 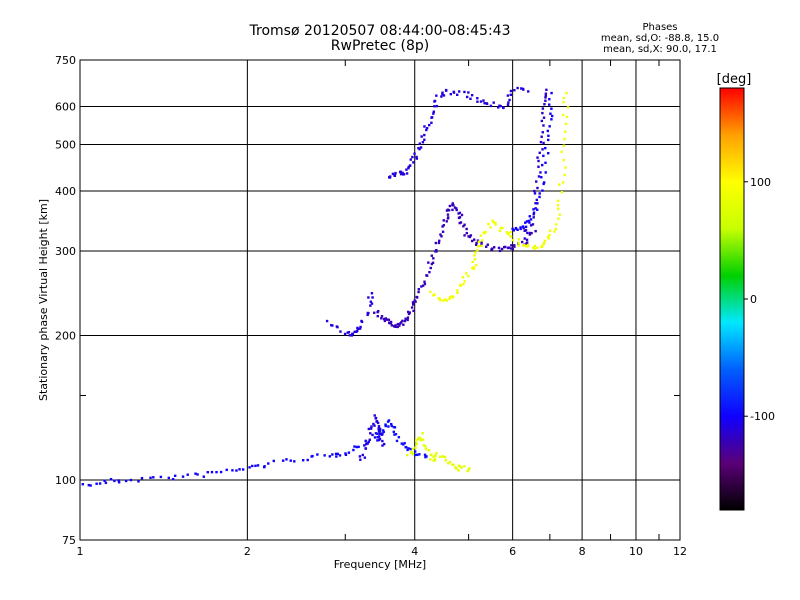 What do you see at coordinates (753, 299) in the screenshot?
I see `colorbar-tick-label: 0` at bounding box center [753, 299].